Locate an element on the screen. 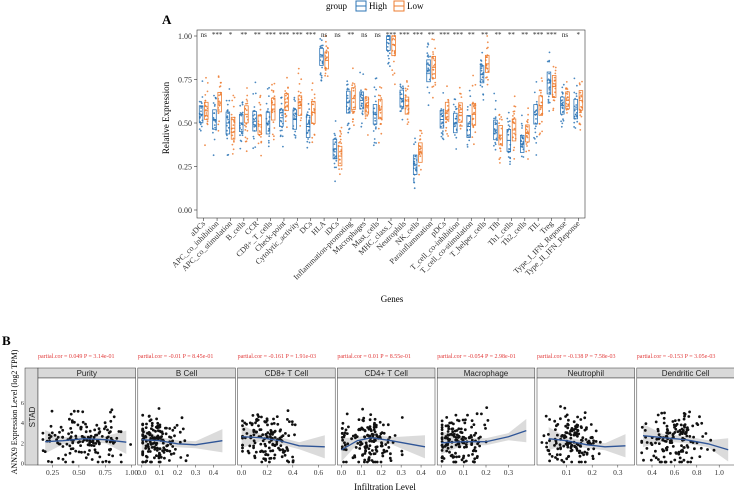  legend-title: group is located at coordinates (336, 6).